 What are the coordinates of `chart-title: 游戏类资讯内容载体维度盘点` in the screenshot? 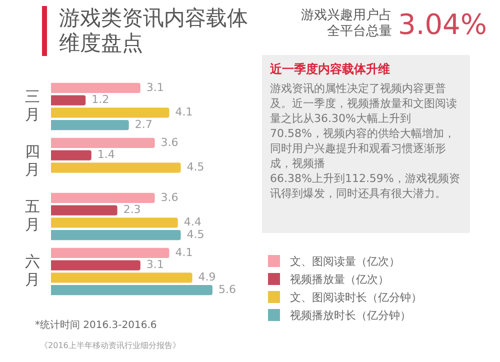 It's located at (145, 31).